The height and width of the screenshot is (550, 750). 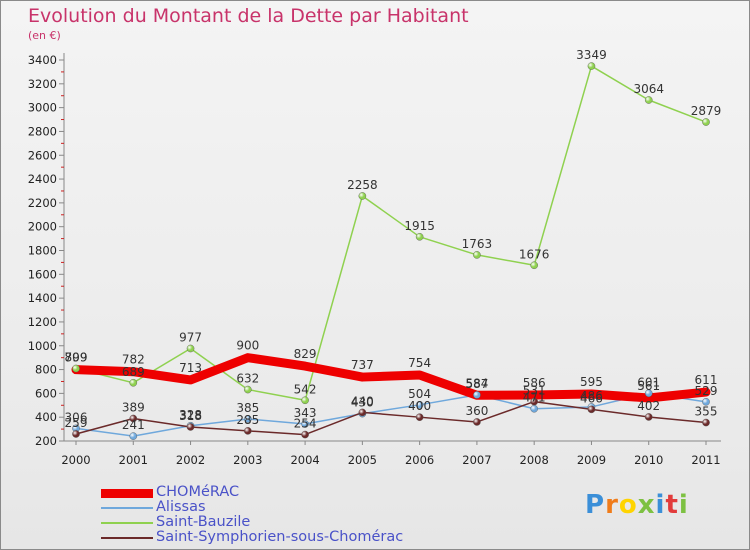 What do you see at coordinates (62, 250) in the screenshot?
I see `y-minor-ticks` at bounding box center [62, 250].